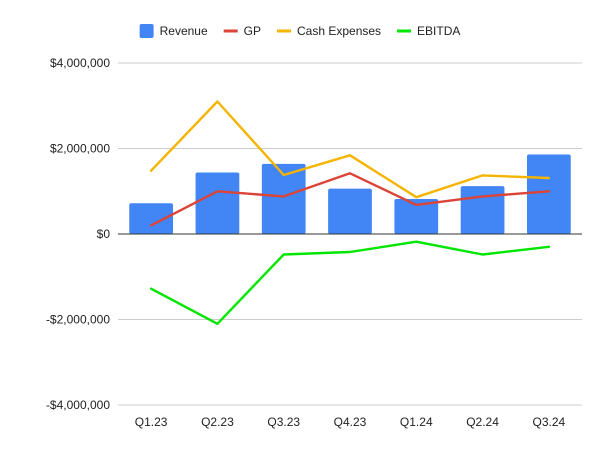  I want to click on bar-series, so click(350, 194).